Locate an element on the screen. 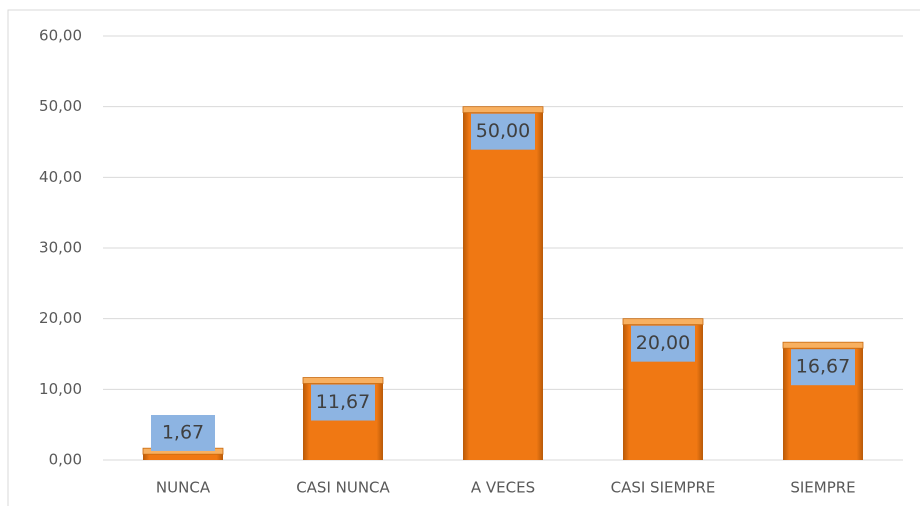 The image size is (920, 506). value-label: 20,00 is located at coordinates (663, 343).